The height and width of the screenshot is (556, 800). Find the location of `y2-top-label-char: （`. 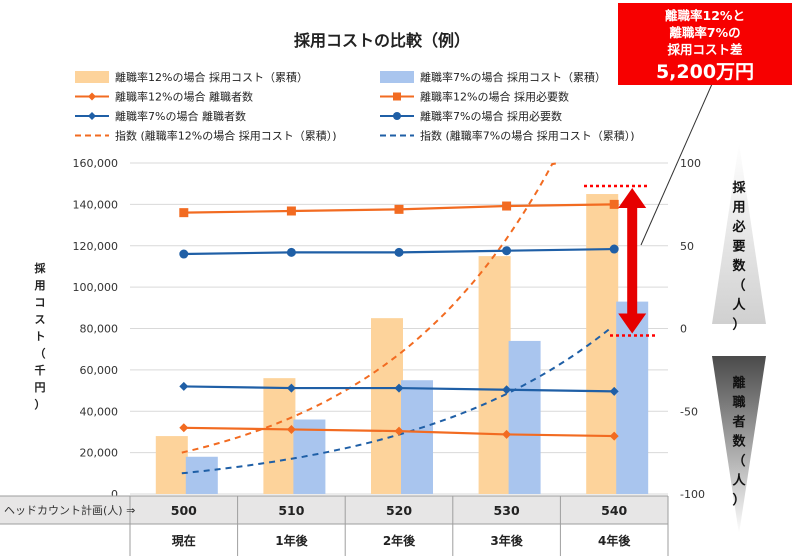

y2-top-label-char: （ is located at coordinates (738, 286).